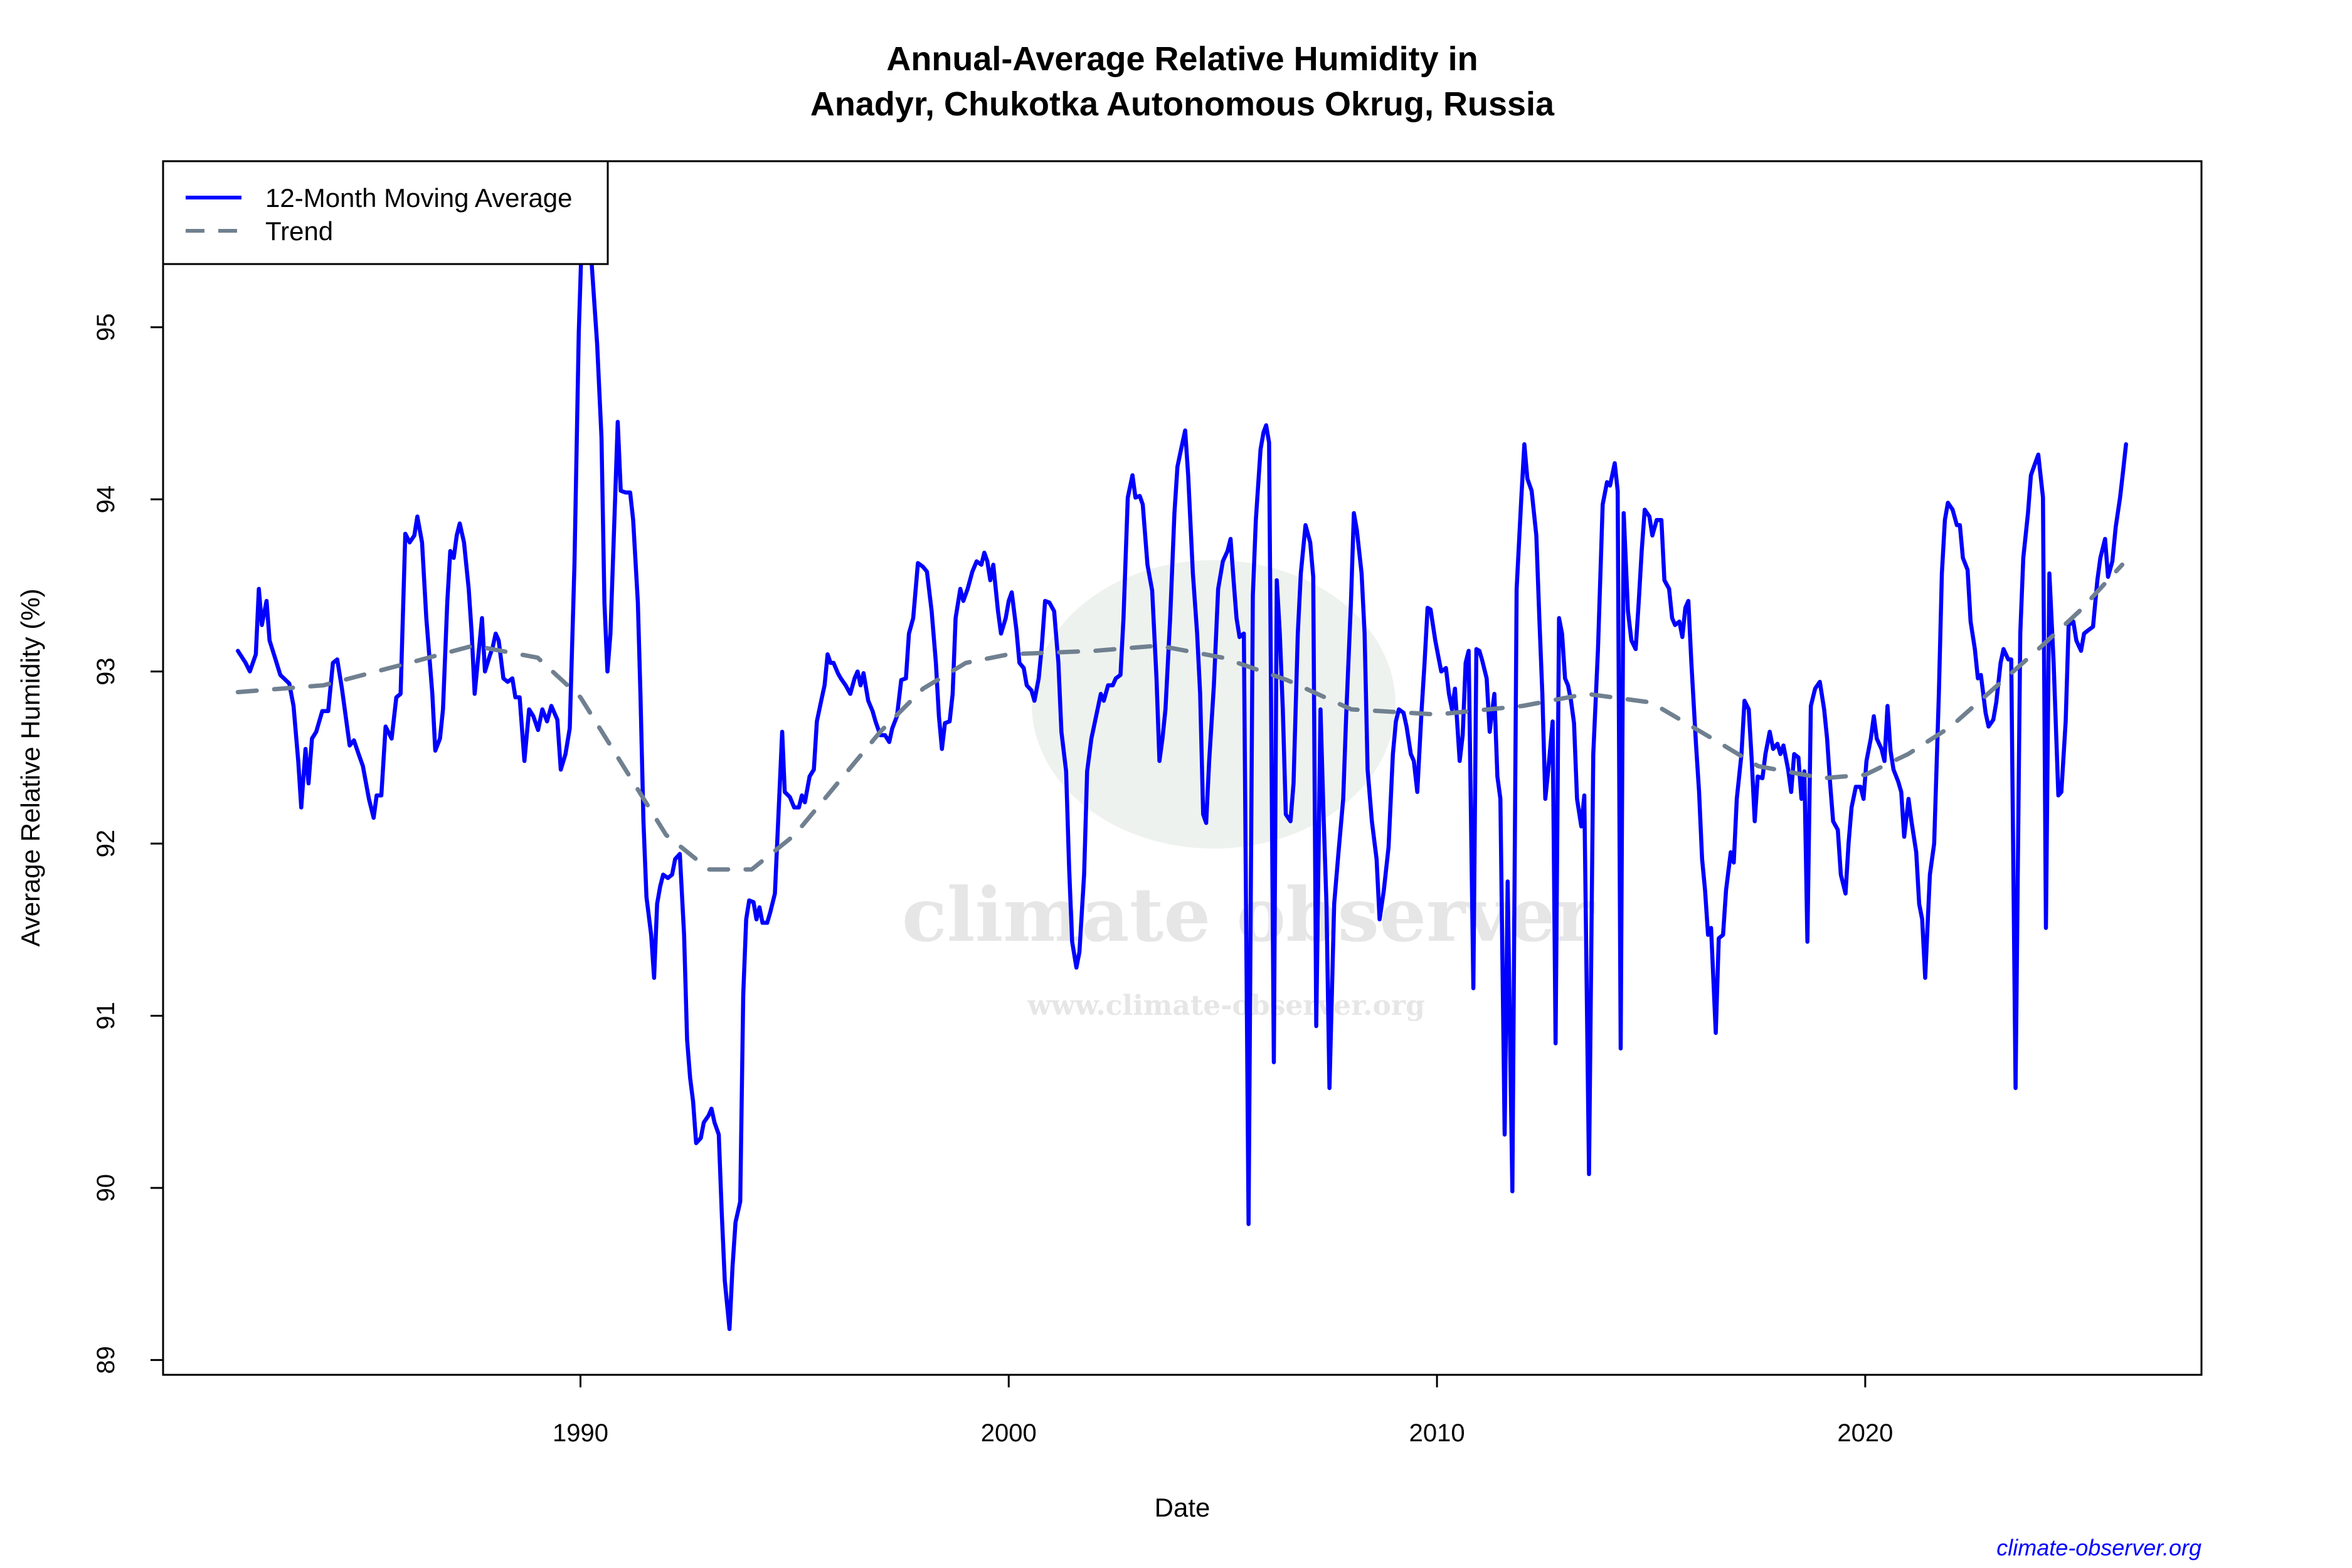 The image size is (2352, 1568). I want to click on chart-title-line-1: Annual-Average Relative Humidity in, so click(1182, 59).